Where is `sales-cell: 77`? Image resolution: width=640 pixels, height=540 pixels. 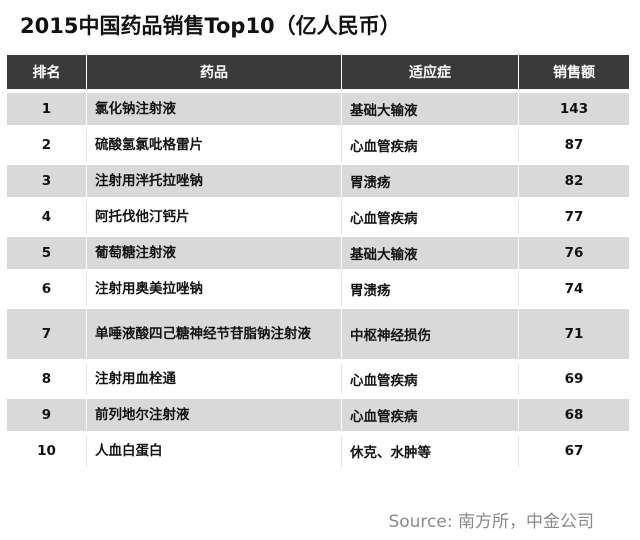
sales-cell: 77 is located at coordinates (574, 217).